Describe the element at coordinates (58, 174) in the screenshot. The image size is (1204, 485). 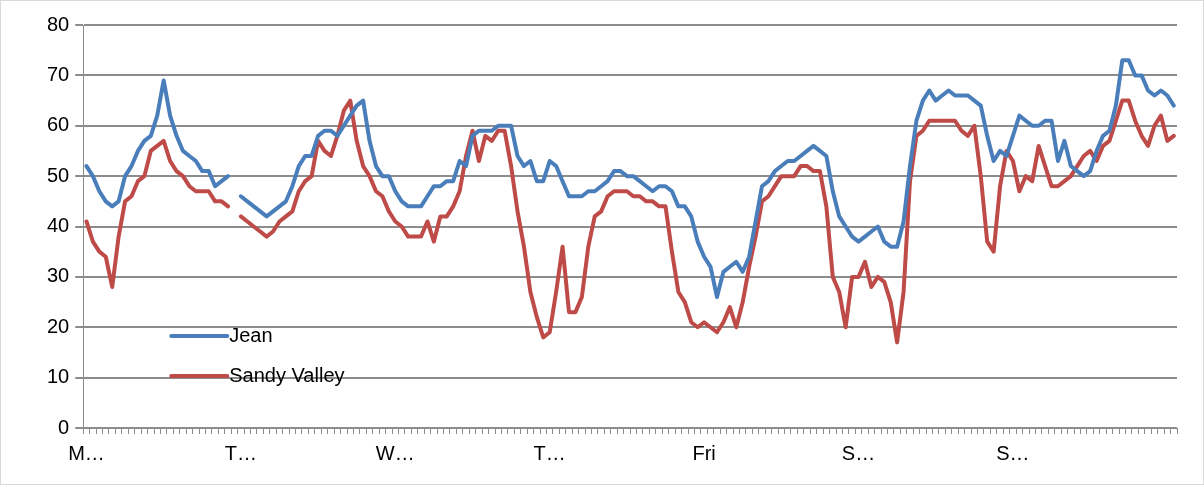
I see `y-tick-label: 50` at that location.